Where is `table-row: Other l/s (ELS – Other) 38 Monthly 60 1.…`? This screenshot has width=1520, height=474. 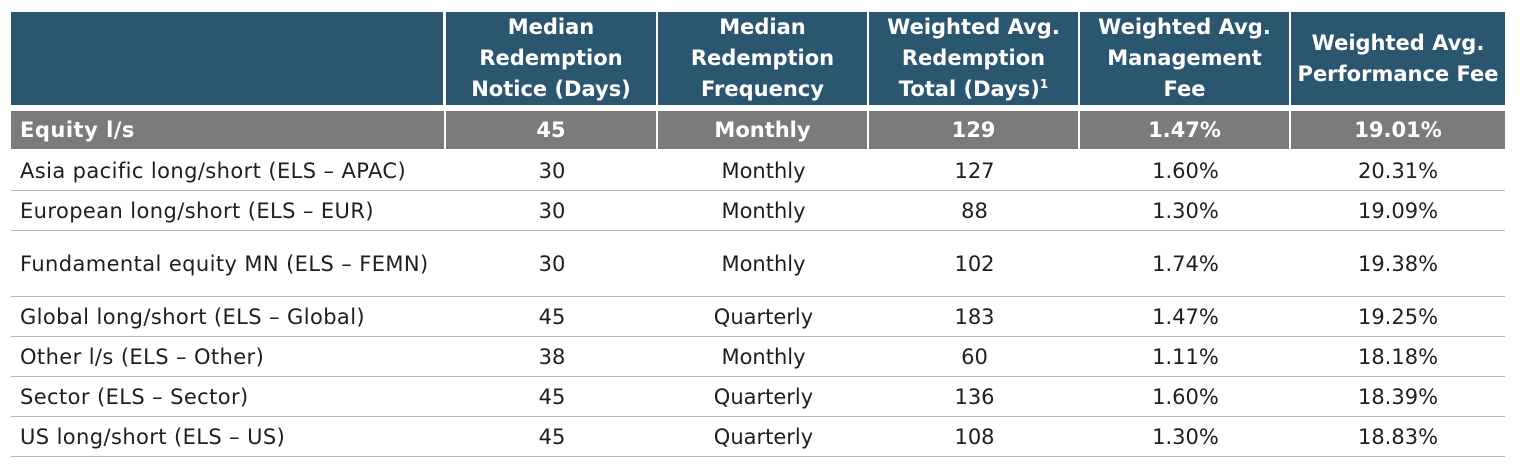
table-row: Other l/s (ELS – Other) 38 Monthly 60 1.… is located at coordinates (758, 357).